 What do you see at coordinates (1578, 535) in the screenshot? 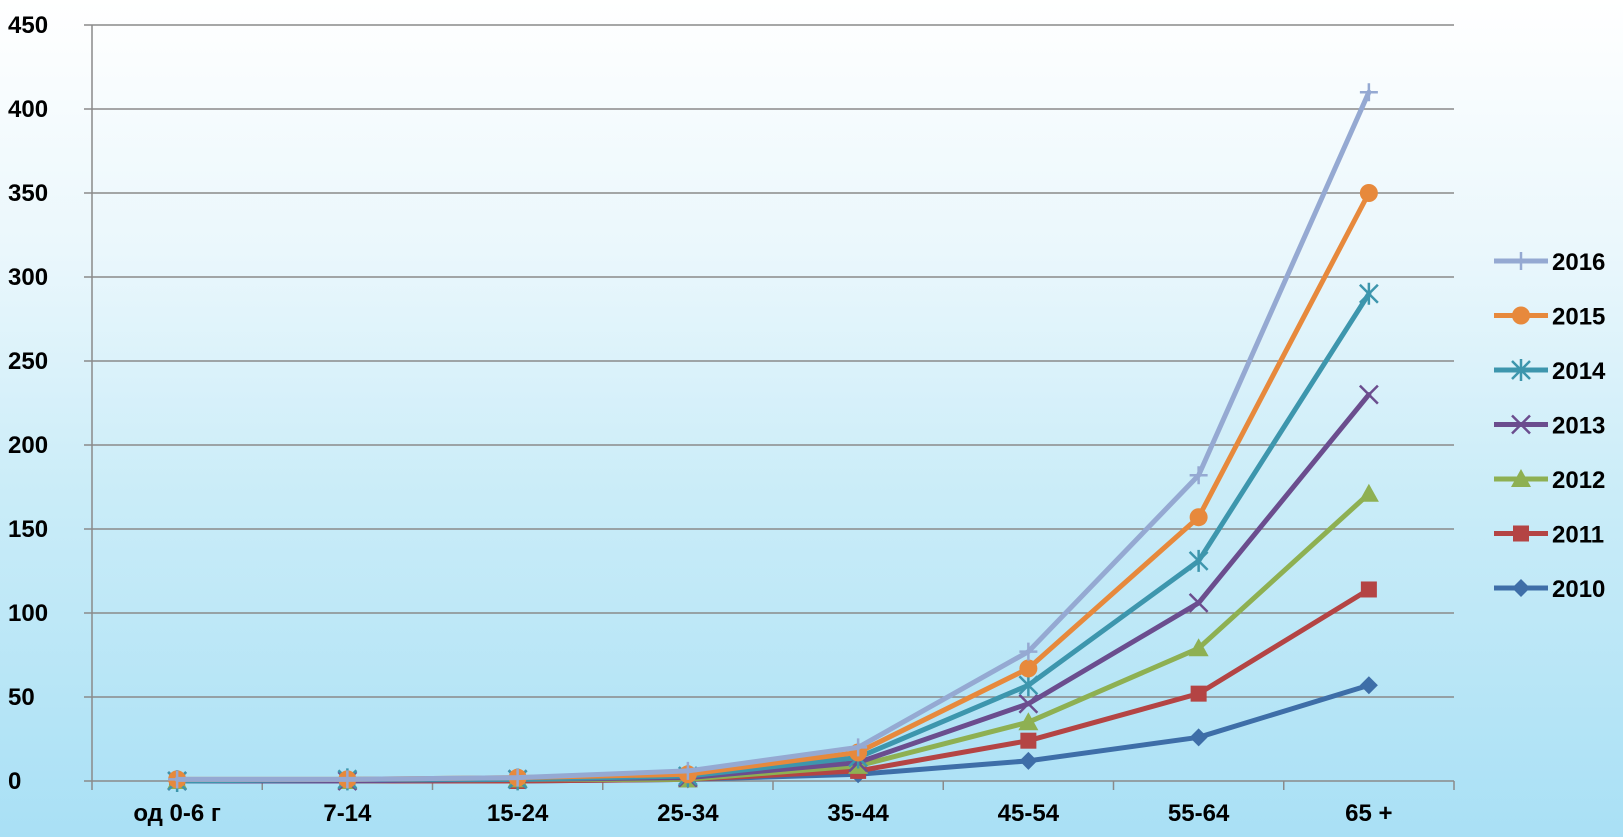
I see `legend-label: 2011` at bounding box center [1578, 535].